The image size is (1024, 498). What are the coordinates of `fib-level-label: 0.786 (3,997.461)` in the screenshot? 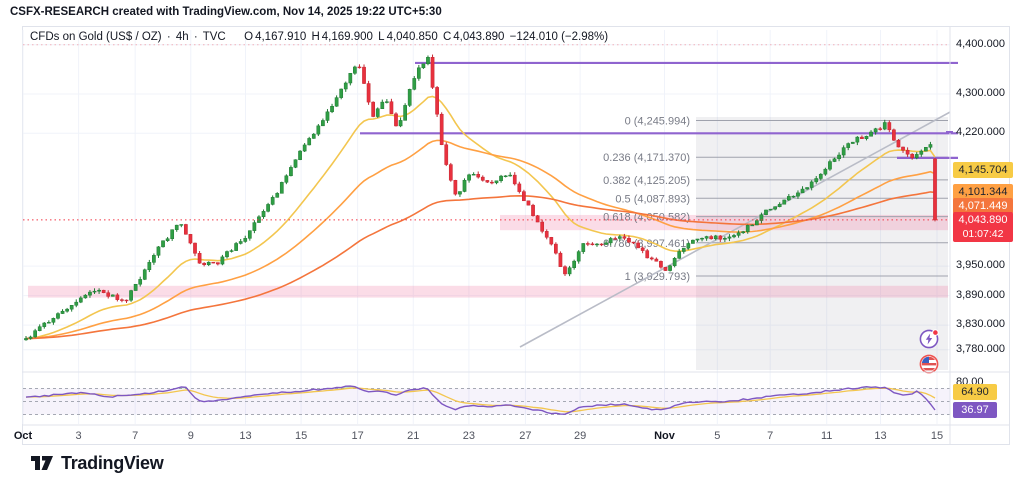 It's located at (646, 244).